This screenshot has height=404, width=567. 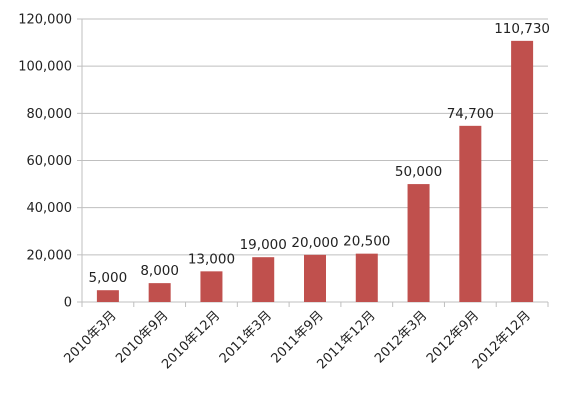 I want to click on y-tick-label: 20,000, so click(x=50, y=255).